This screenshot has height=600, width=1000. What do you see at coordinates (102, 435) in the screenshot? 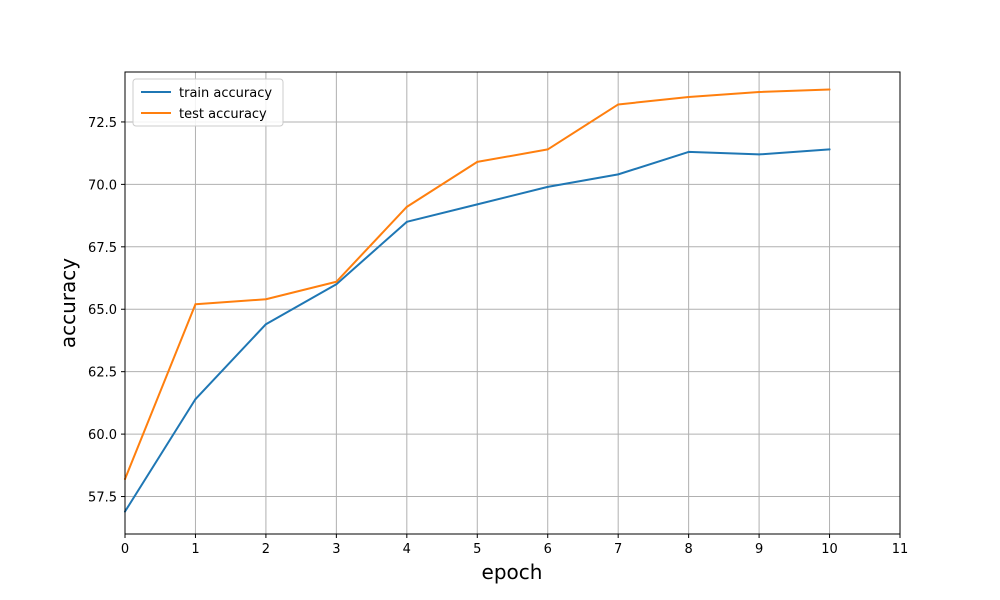
I see `y-tick-label: 60.0` at bounding box center [102, 435].